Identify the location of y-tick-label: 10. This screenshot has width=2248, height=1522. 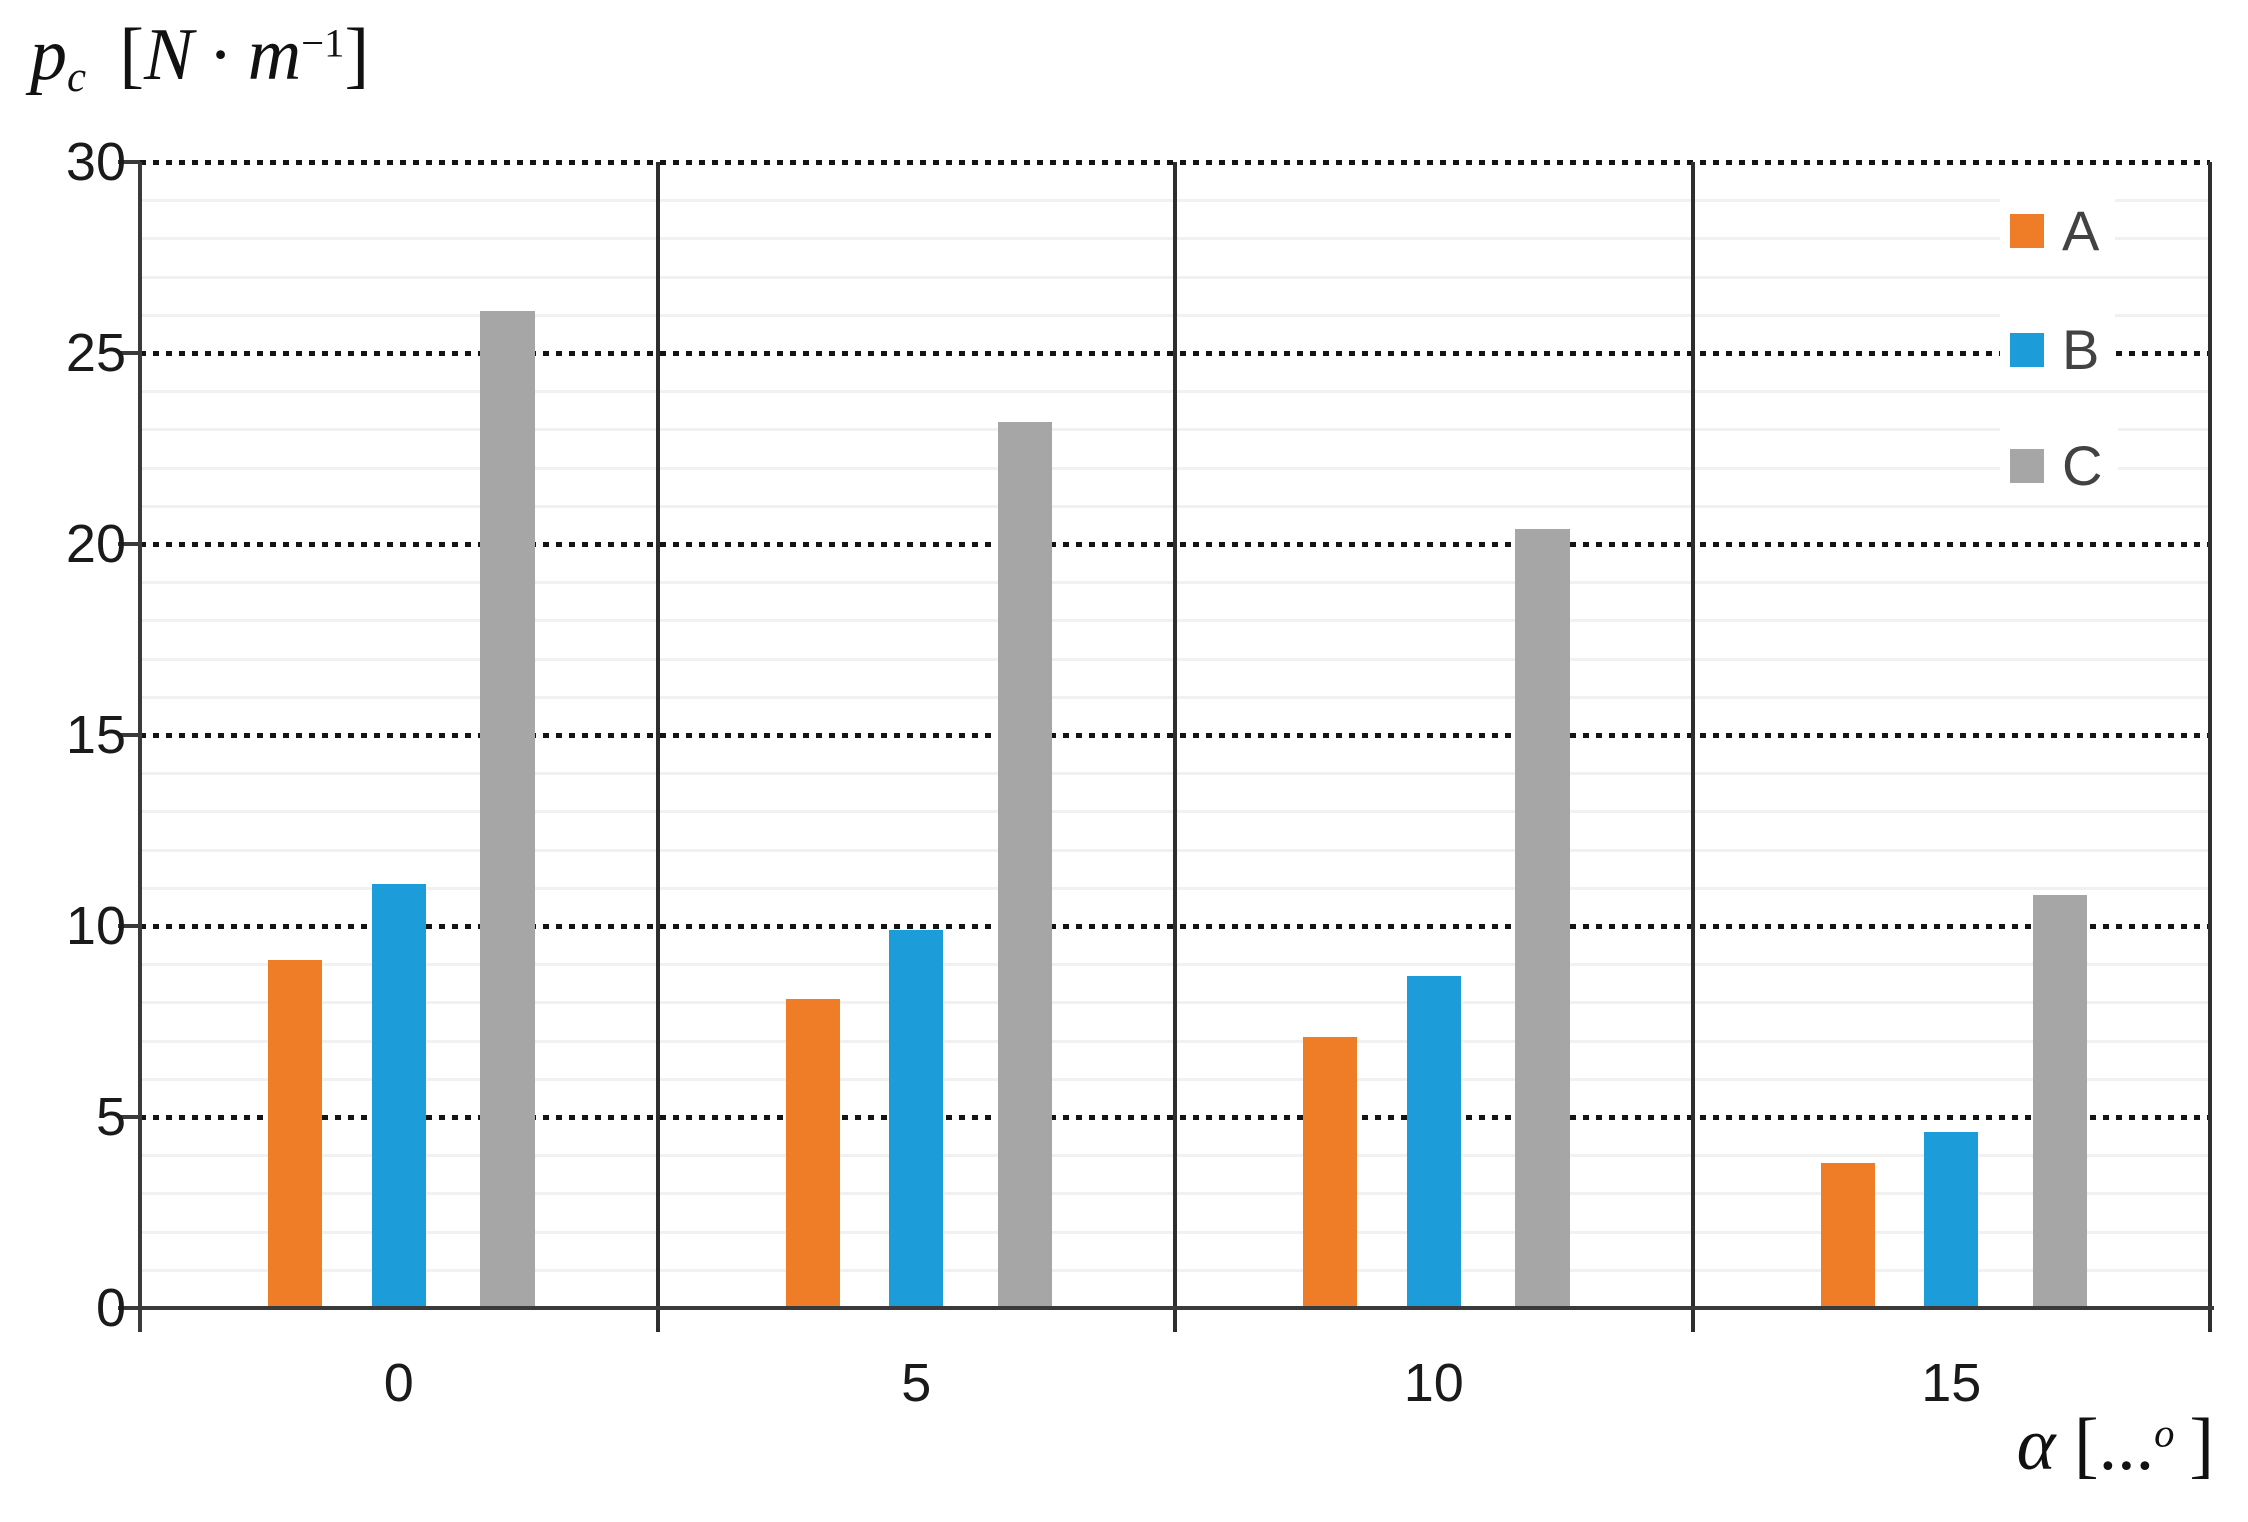
(95, 926).